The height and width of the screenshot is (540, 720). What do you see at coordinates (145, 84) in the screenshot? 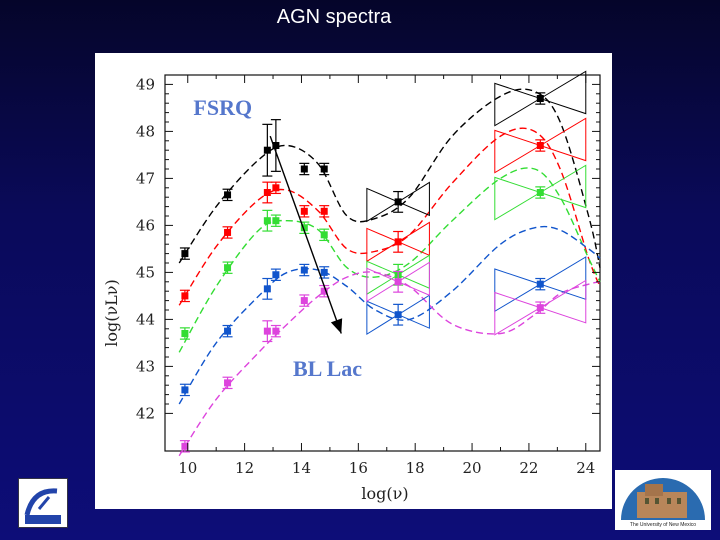
I see `y-tick-label: 49` at bounding box center [145, 84].